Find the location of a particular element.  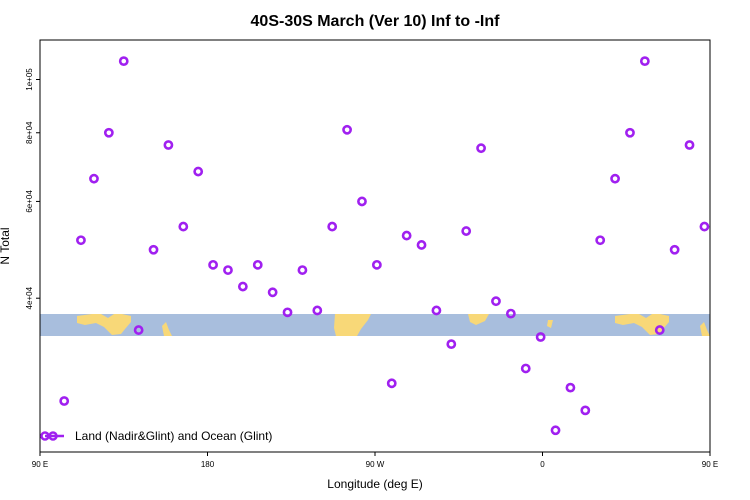

y-tick-label: 8e+04 is located at coordinates (29, 132).